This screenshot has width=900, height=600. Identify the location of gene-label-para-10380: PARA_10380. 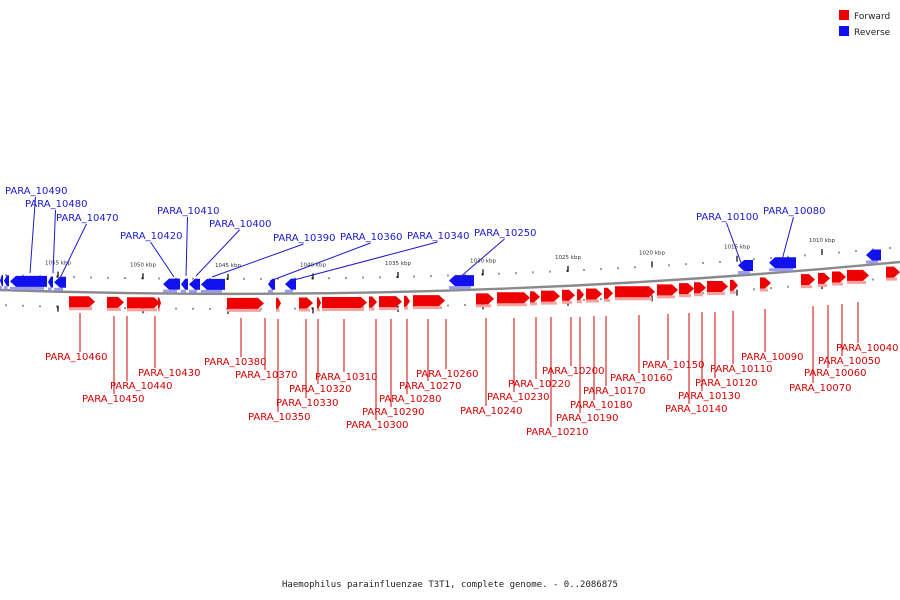
(235, 362).